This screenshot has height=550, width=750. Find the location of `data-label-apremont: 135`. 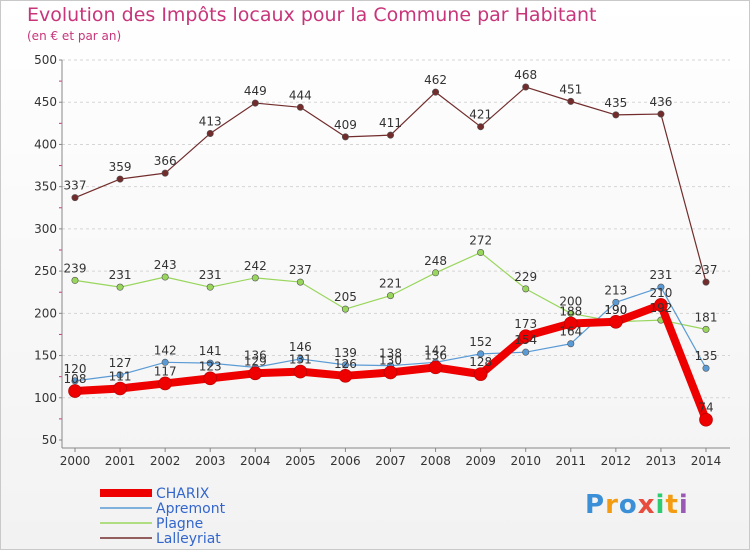

data-label-apremont: 135 is located at coordinates (706, 356).